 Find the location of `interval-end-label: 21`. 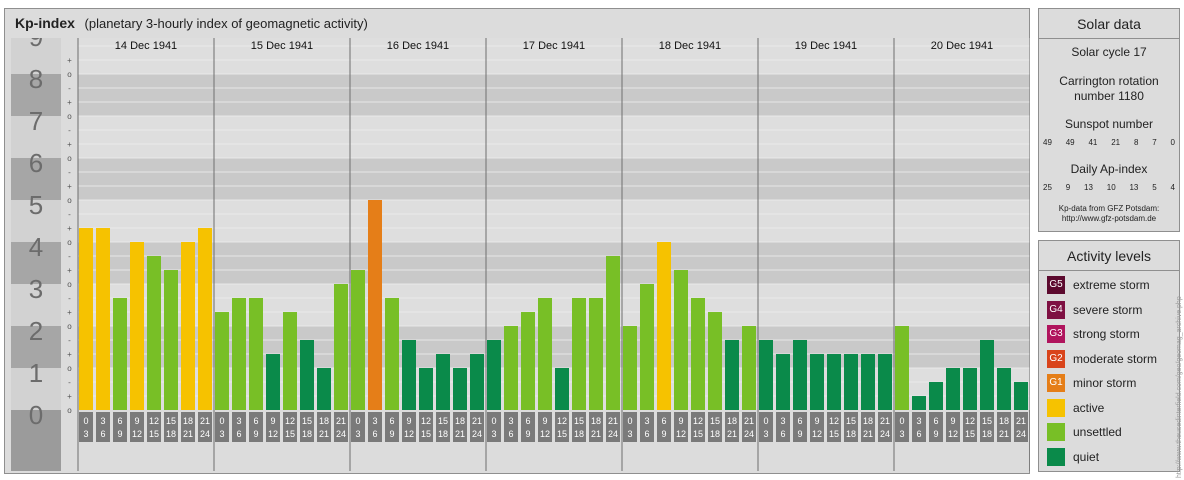

interval-end-label: 21 is located at coordinates (732, 434).